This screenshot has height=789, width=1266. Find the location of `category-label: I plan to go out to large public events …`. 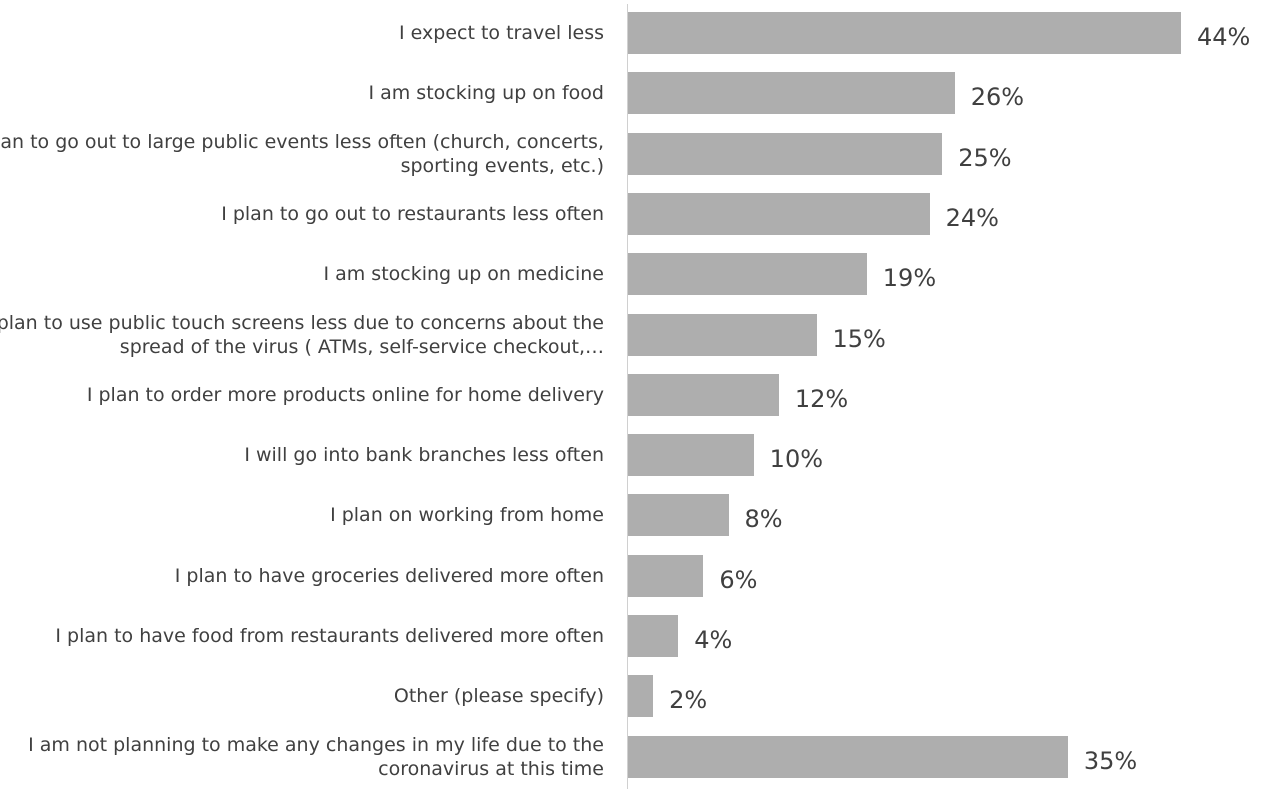

category-label: I plan to go out to large public events … is located at coordinates (302, 153).